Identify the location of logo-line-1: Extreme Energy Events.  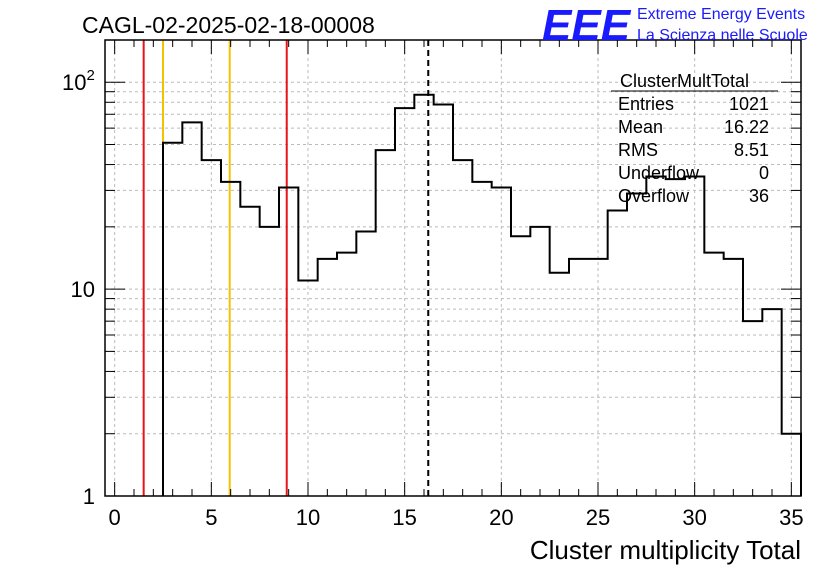
(721, 14).